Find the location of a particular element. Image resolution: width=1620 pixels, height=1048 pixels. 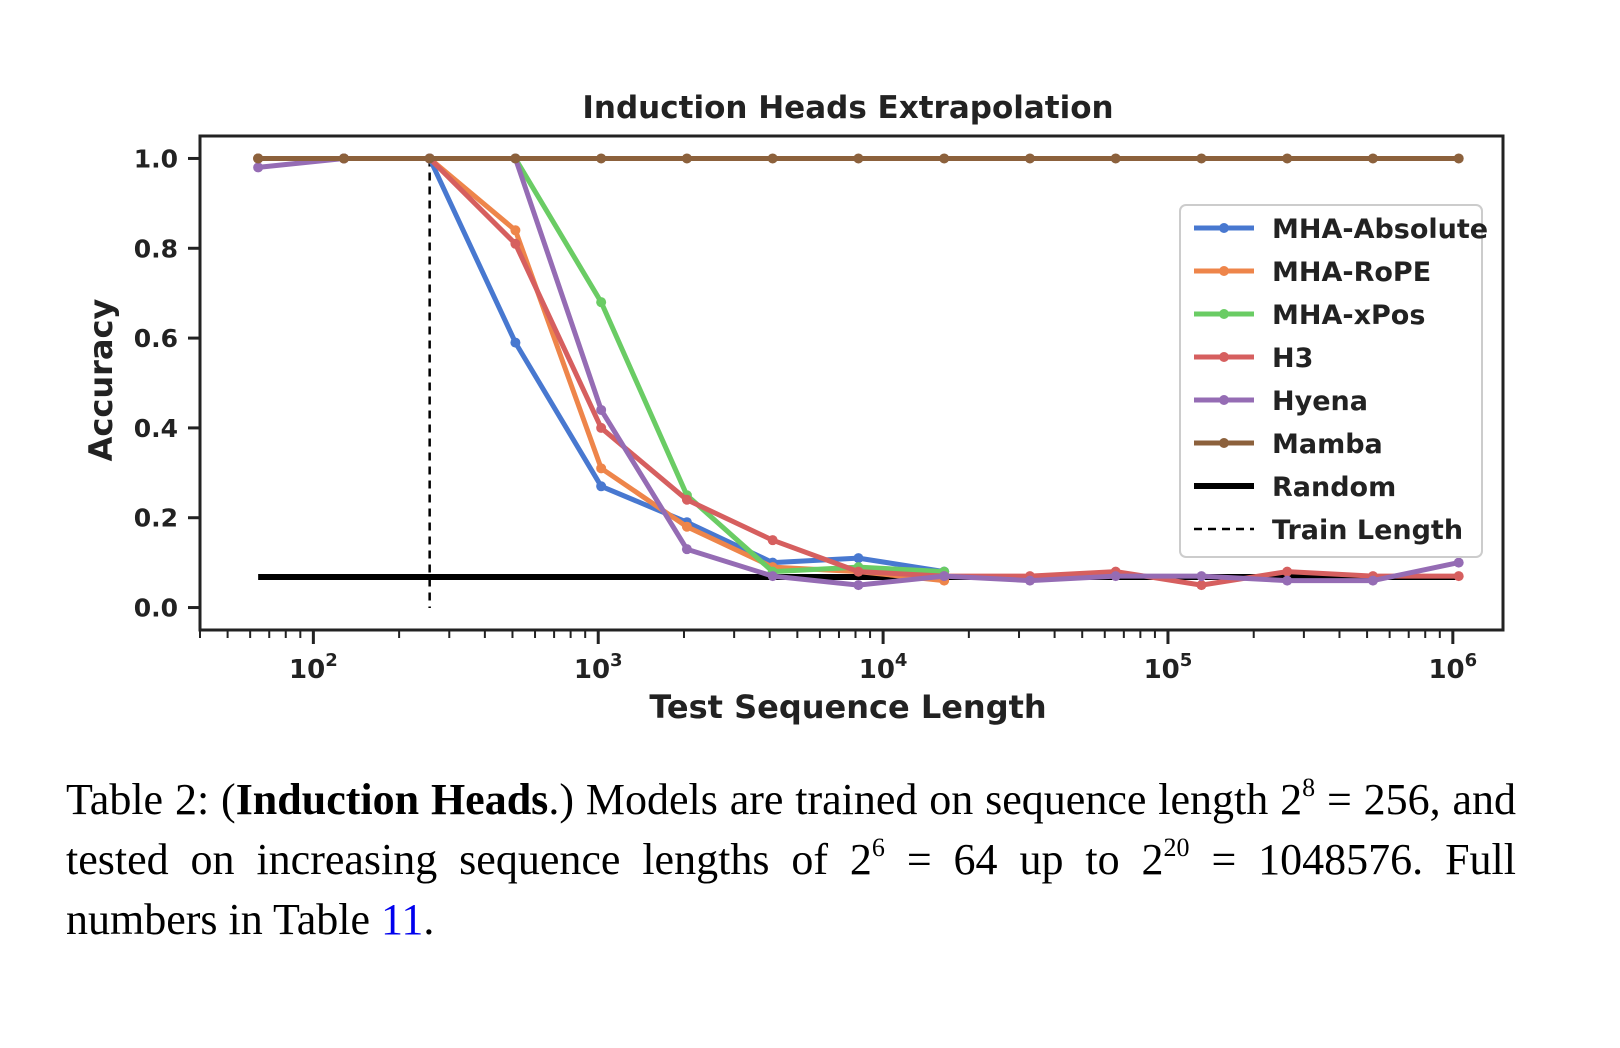

legend-label: MHA-xPos is located at coordinates (1348, 315).